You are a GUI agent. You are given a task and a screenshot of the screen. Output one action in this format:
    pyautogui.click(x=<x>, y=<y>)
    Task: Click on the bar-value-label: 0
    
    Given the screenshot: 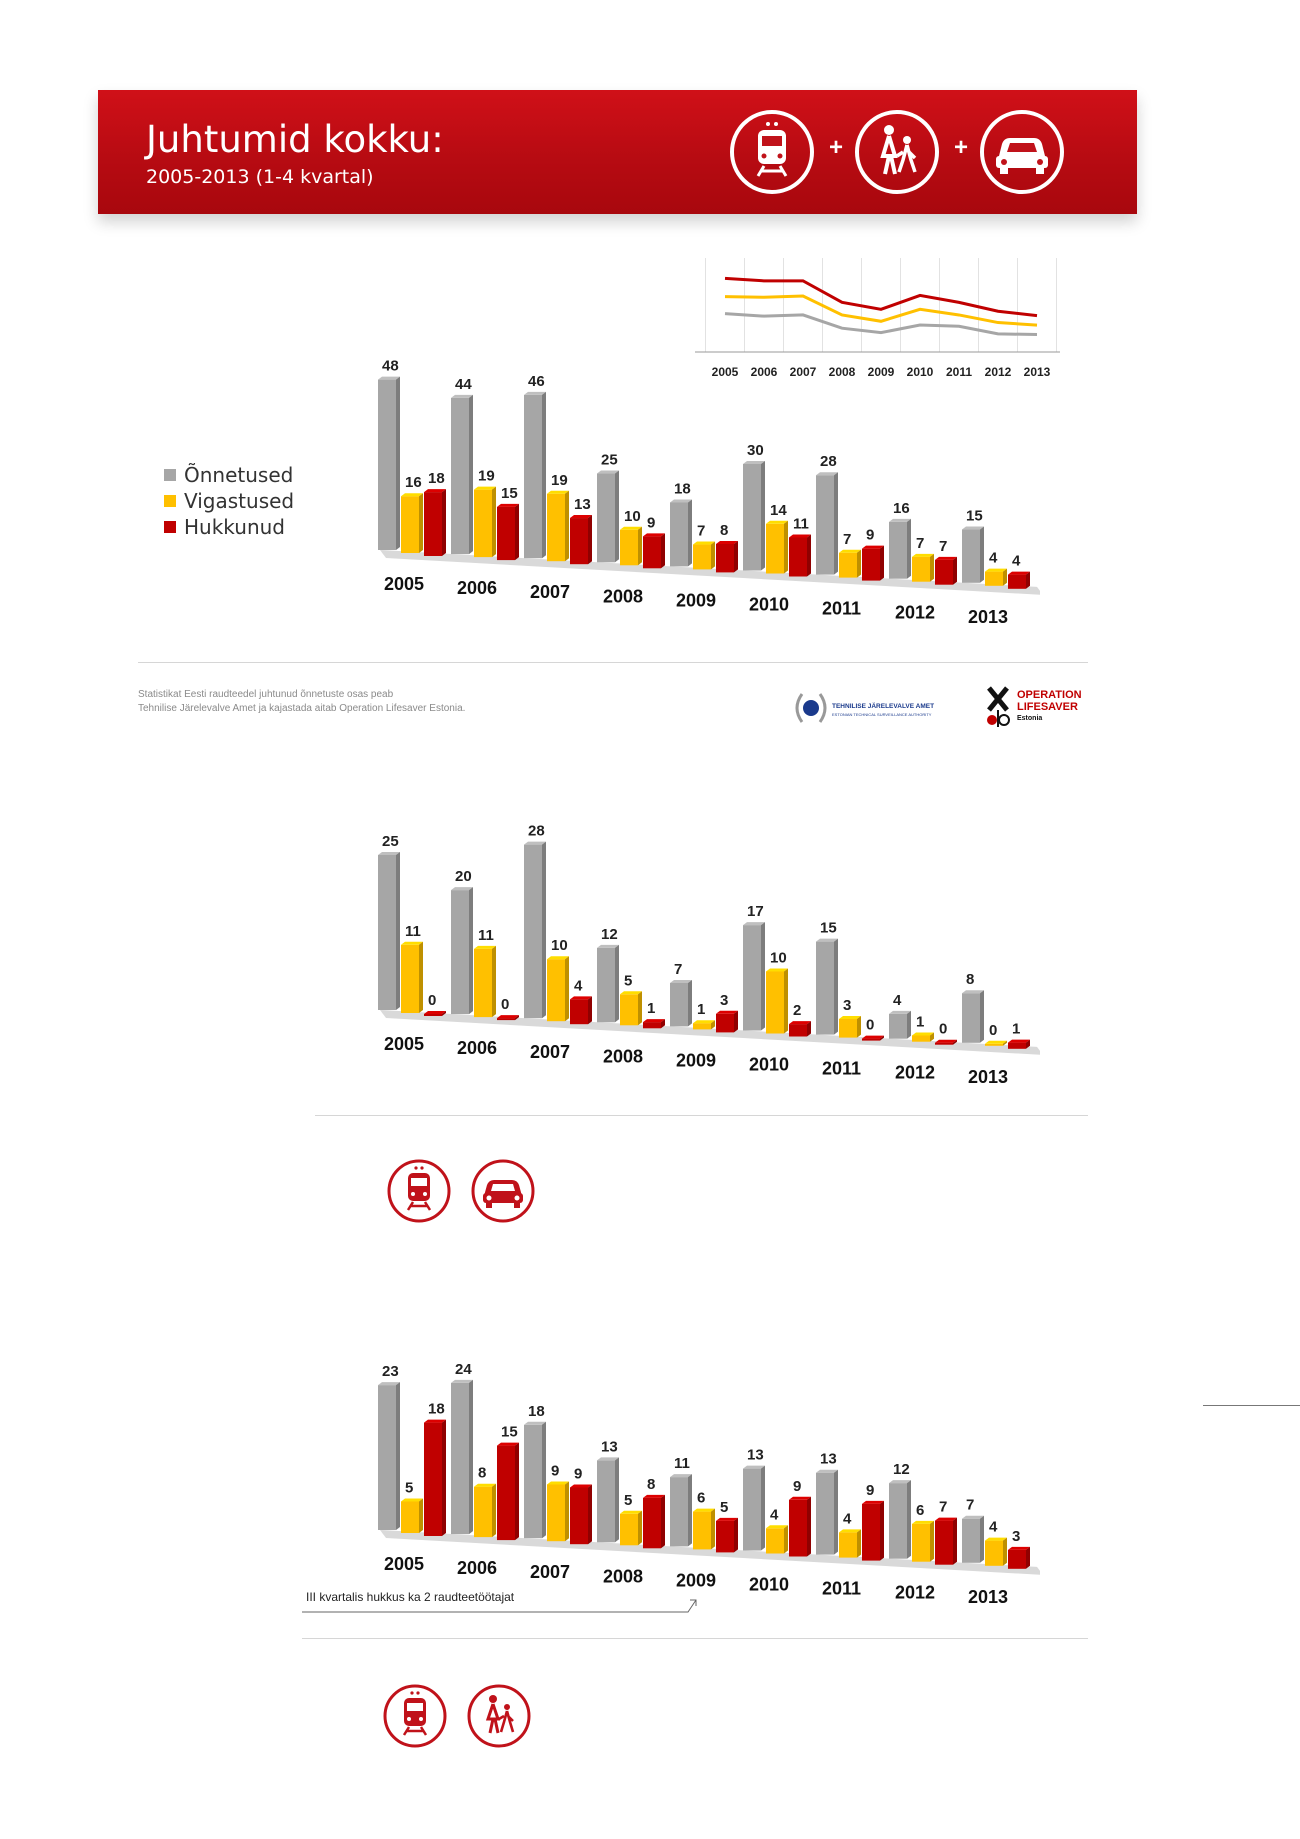 What is the action you would take?
    pyautogui.click(x=870, y=1025)
    